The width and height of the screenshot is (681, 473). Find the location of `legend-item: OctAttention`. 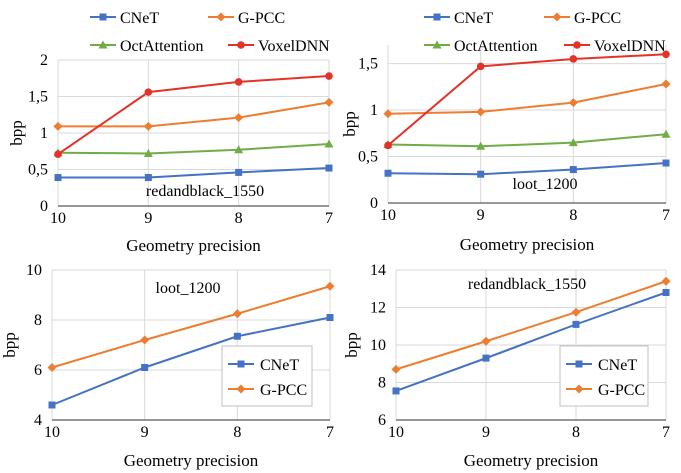

legend-item: OctAttention is located at coordinates (481, 46).